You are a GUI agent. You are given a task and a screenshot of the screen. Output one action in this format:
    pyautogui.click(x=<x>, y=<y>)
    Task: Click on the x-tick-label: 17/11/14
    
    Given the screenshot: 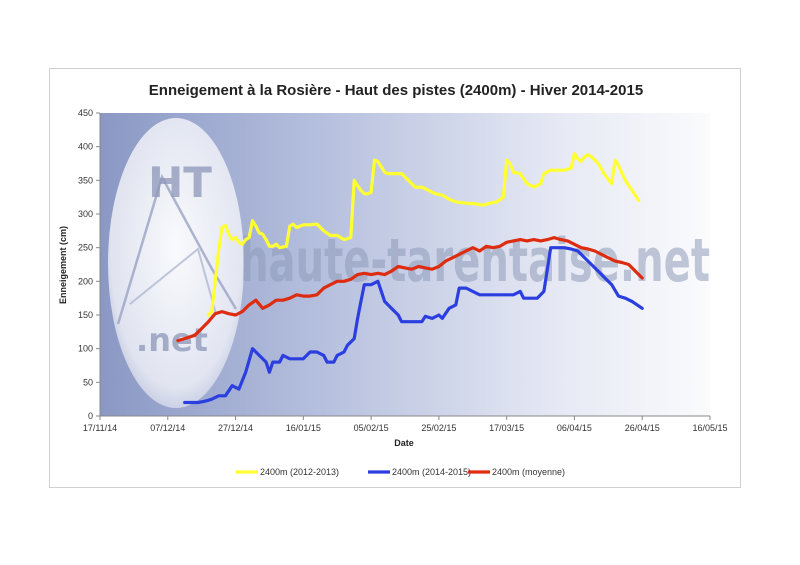 What is the action you would take?
    pyautogui.click(x=100, y=428)
    